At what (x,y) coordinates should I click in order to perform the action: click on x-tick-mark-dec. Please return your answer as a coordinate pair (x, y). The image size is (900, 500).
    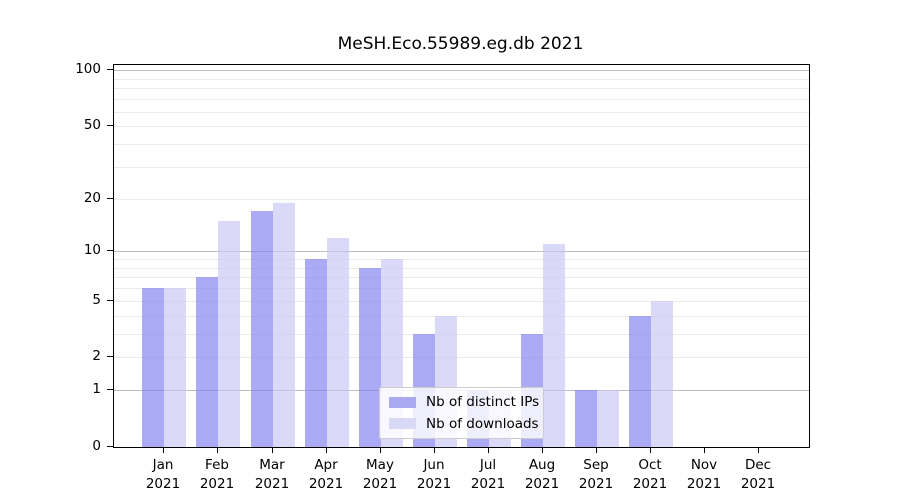
    Looking at the image, I should click on (758, 450).